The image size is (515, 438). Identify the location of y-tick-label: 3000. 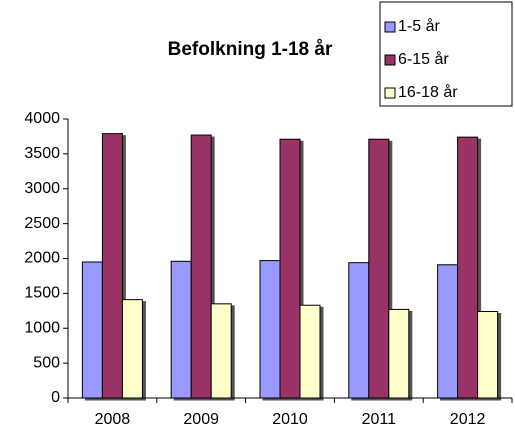
(42, 188).